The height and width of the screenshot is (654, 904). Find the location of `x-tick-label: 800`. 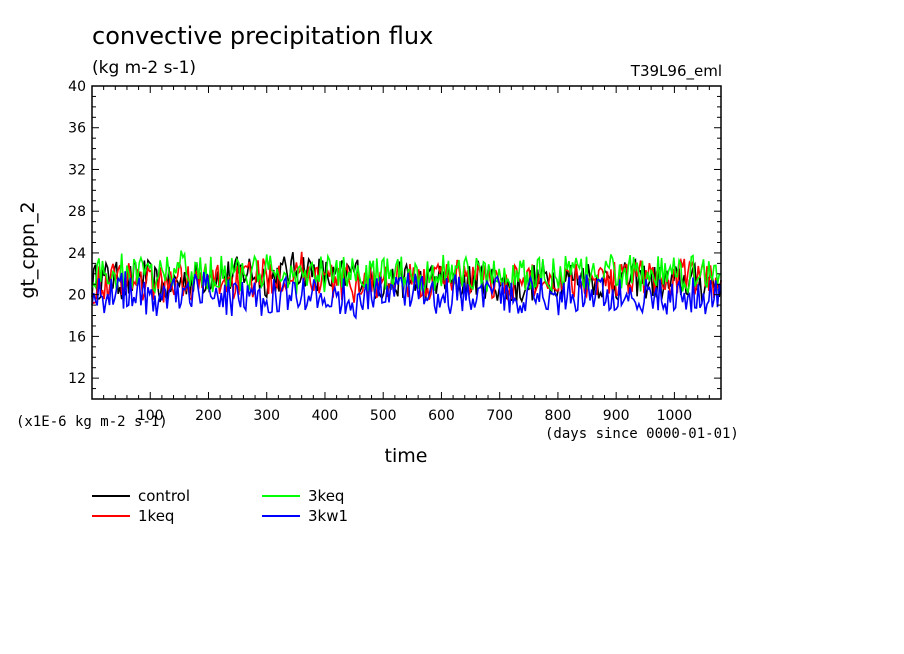

x-tick-label: 800 is located at coordinates (558, 416).